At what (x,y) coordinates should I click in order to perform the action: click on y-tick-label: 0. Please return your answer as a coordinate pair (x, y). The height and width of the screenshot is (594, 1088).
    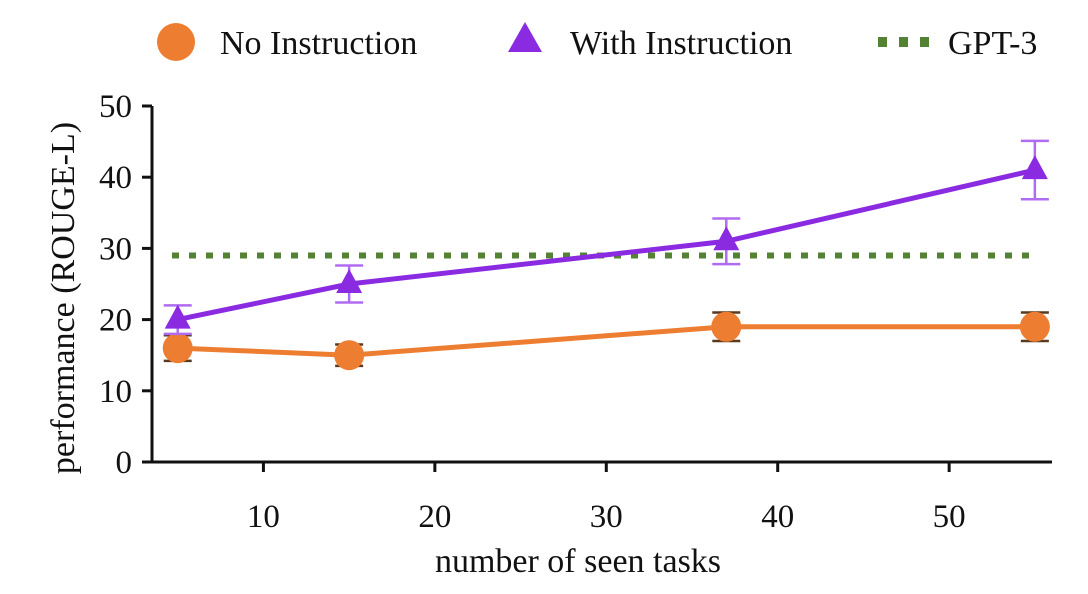
    Looking at the image, I should click on (124, 463).